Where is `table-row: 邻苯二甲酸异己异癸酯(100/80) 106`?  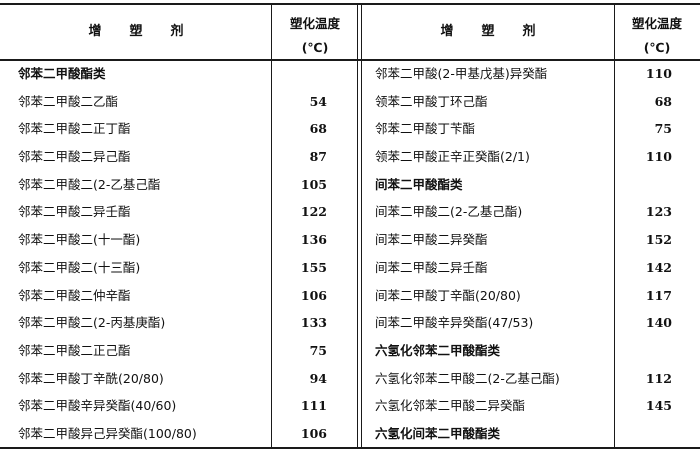 table-row: 邻苯二甲酸异己异癸酯(100/80) 106 is located at coordinates (179, 434).